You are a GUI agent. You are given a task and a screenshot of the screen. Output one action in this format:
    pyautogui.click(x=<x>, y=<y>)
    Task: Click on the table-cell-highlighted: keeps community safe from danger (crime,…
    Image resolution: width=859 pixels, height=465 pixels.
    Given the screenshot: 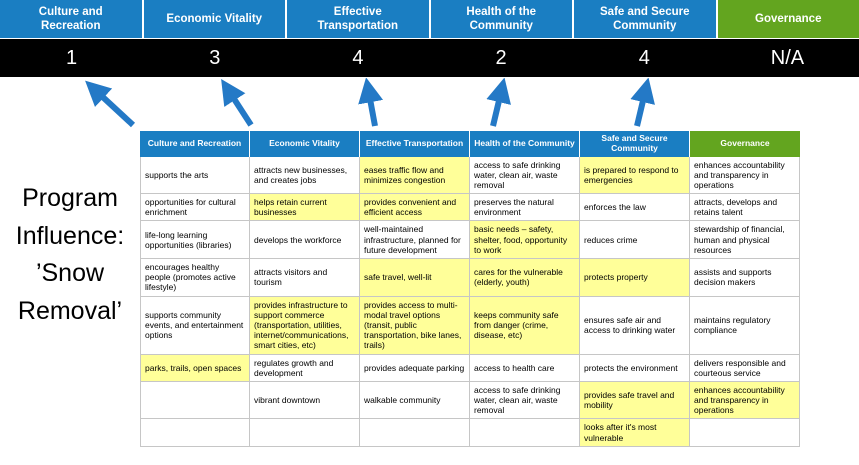 What is the action you would take?
    pyautogui.click(x=525, y=325)
    